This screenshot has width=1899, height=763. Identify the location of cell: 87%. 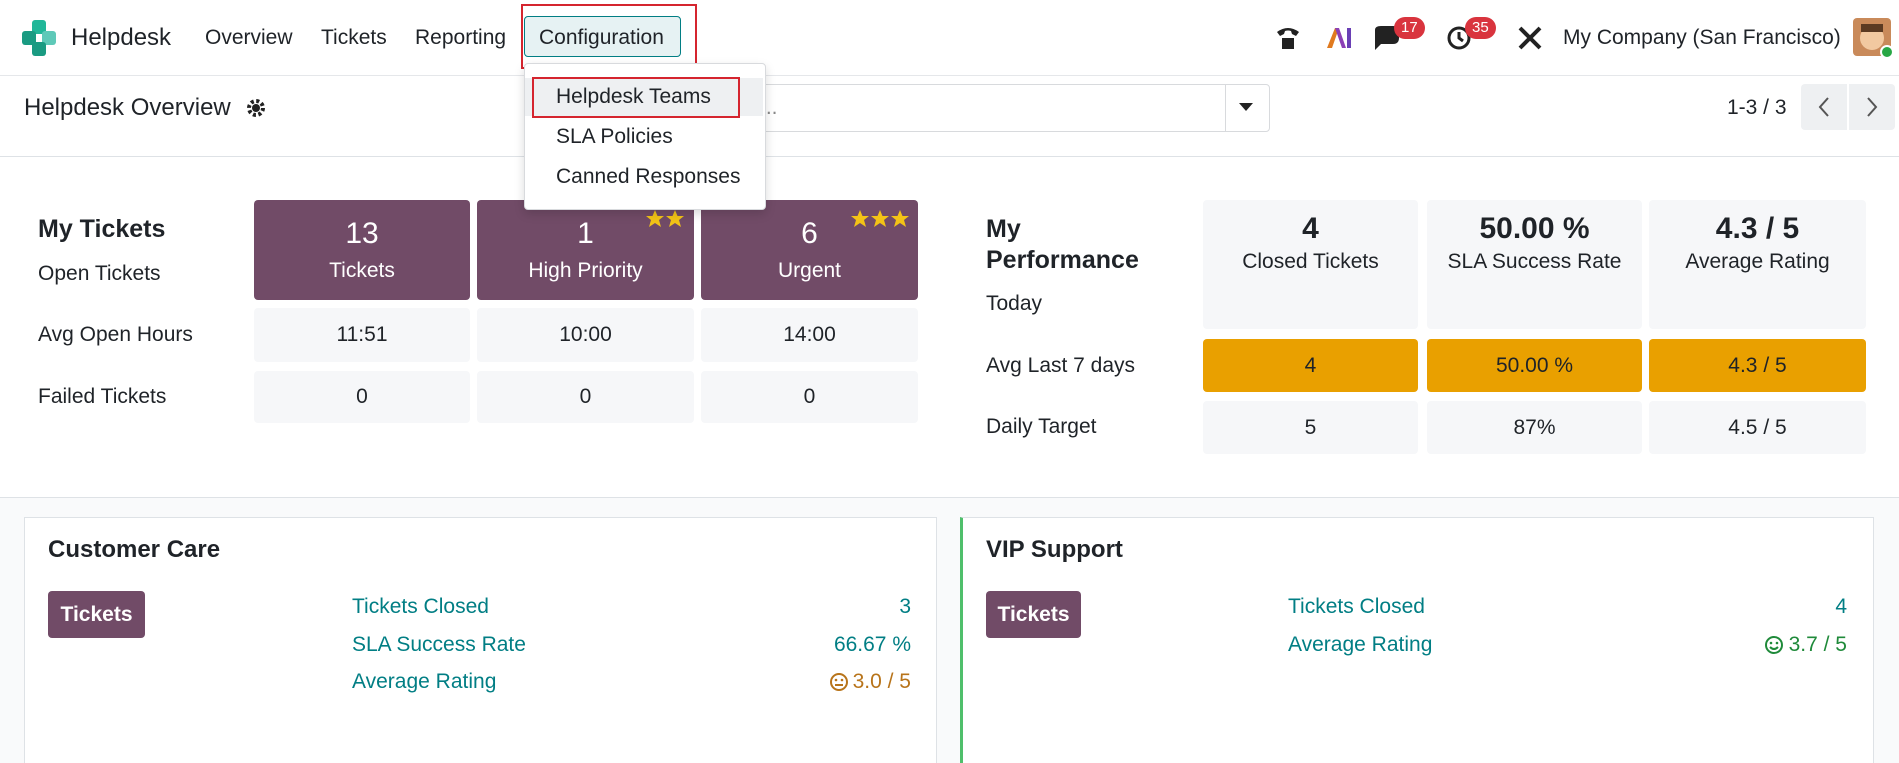
(1534, 427).